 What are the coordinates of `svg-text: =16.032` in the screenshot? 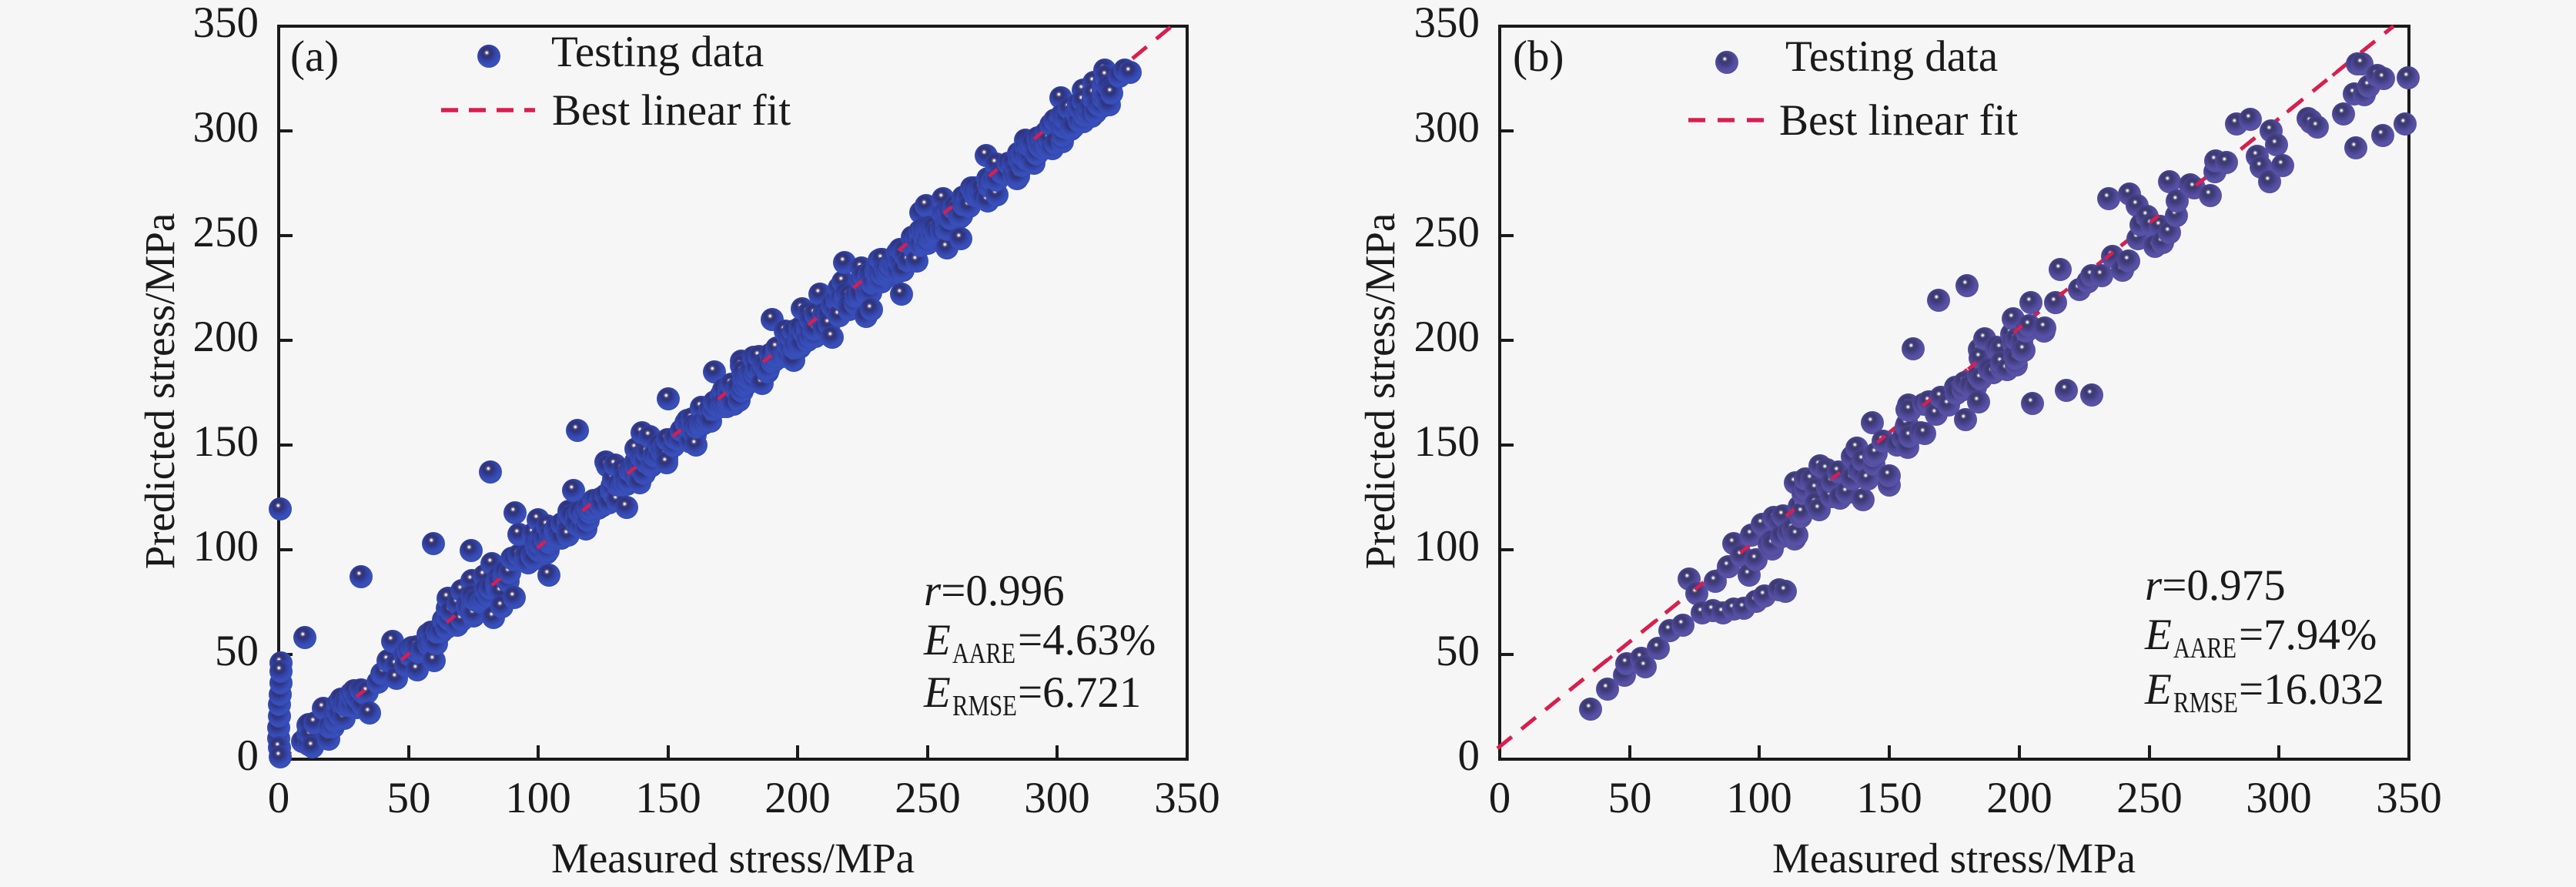 It's located at (2312, 689).